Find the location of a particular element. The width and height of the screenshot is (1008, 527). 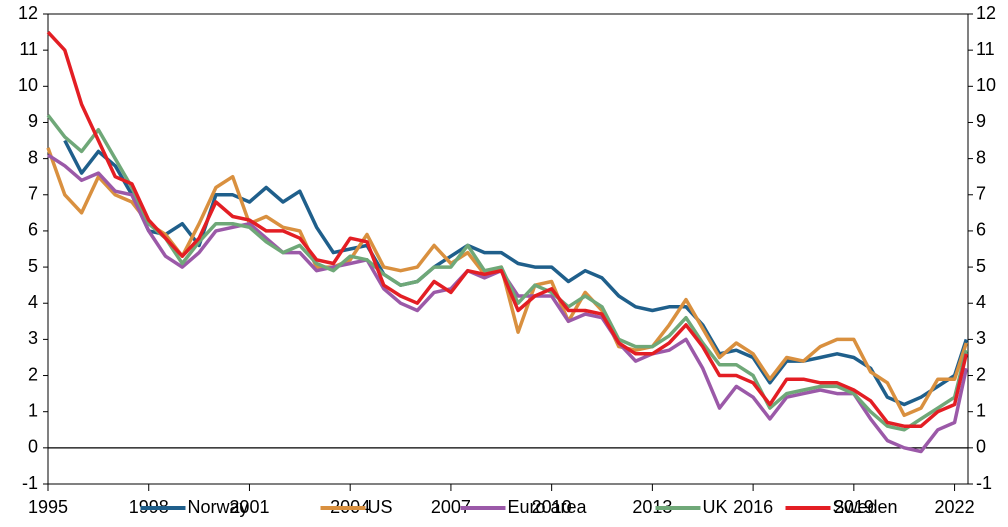

y2-tick-label: 5 is located at coordinates (981, 266).